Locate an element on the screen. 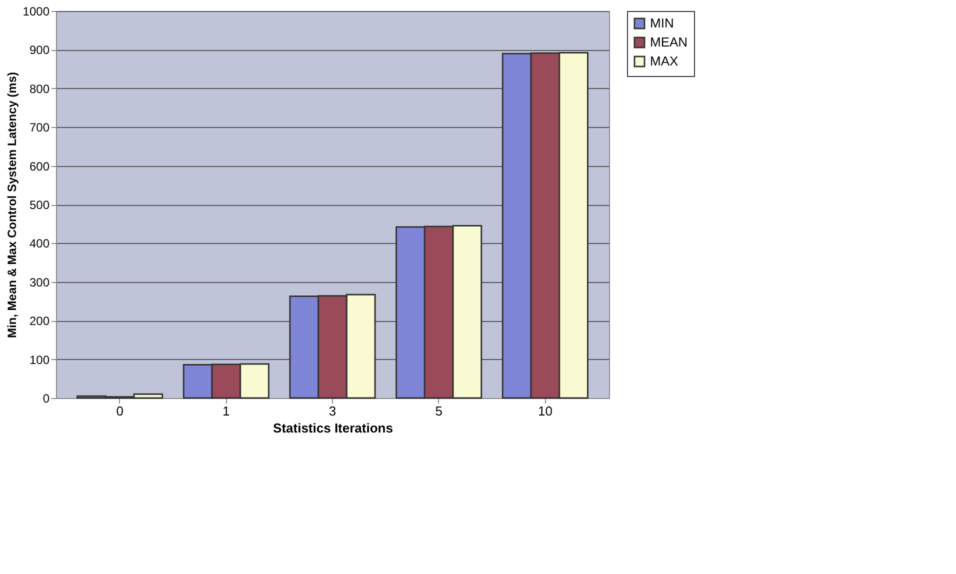  legend-label: MAX is located at coordinates (664, 61).